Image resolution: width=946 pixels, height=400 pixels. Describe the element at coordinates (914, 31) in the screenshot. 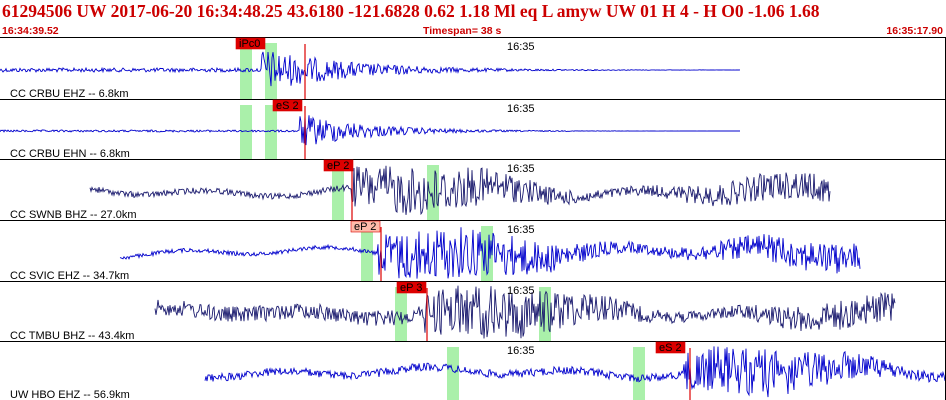

I see `window-end-time: 16:35:17.90` at that location.